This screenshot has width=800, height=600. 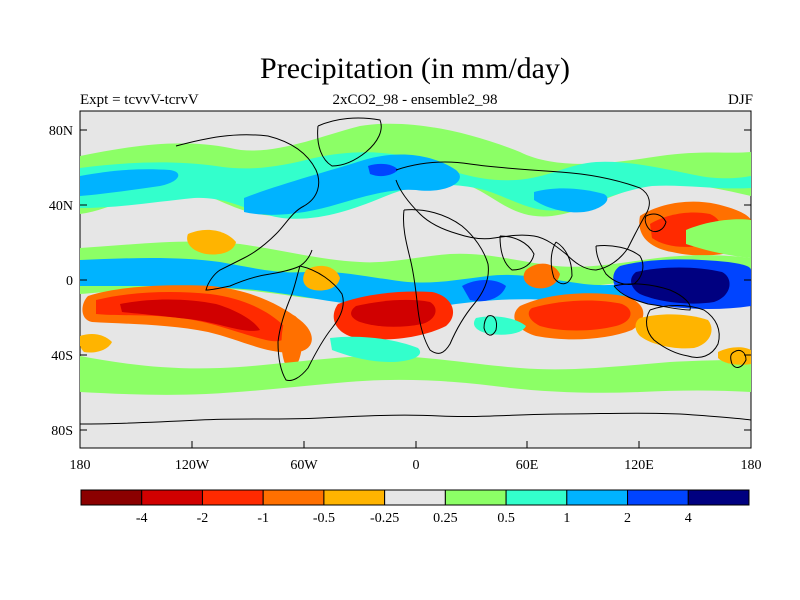 What do you see at coordinates (415, 444) in the screenshot?
I see `x-axis-ticks` at bounding box center [415, 444].